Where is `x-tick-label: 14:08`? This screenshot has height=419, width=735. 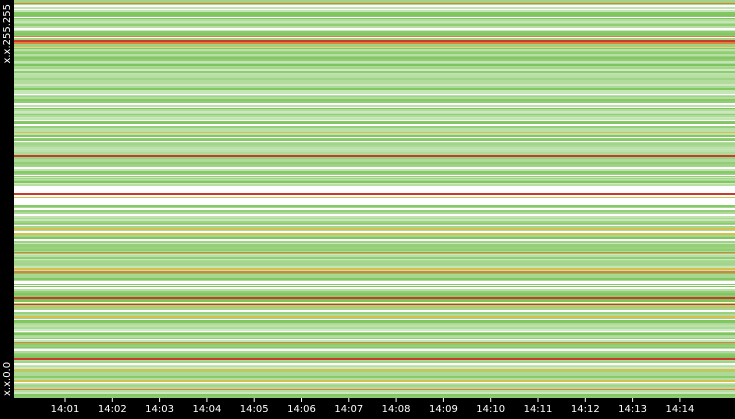
x-tick-label: 14:08 is located at coordinates (396, 409).